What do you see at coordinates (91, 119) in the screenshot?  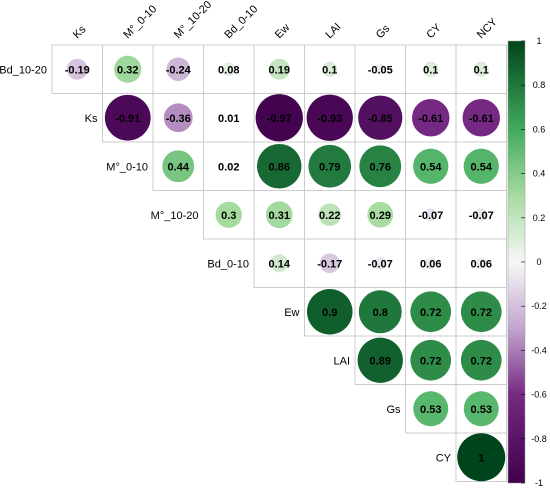 I see `row-label: Ks` at bounding box center [91, 119].